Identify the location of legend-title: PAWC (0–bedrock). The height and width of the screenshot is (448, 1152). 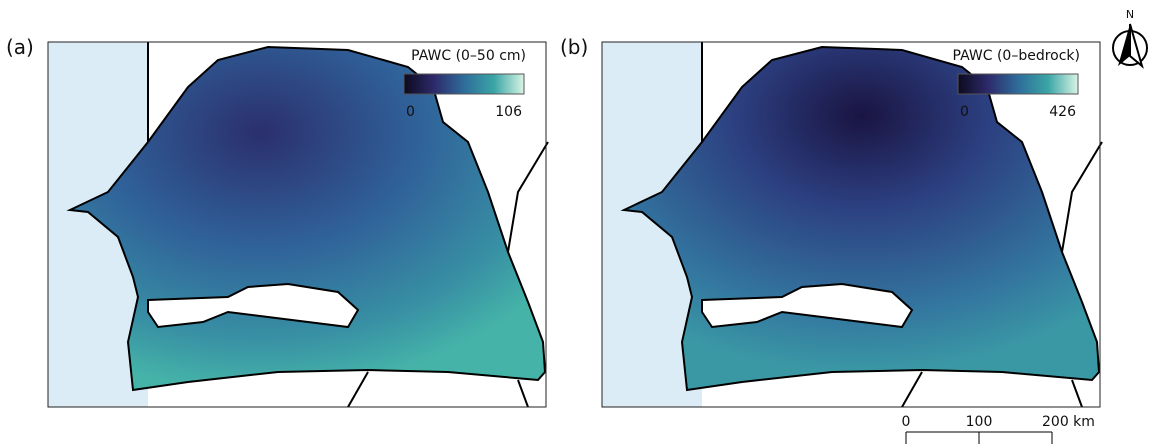
(1016, 56).